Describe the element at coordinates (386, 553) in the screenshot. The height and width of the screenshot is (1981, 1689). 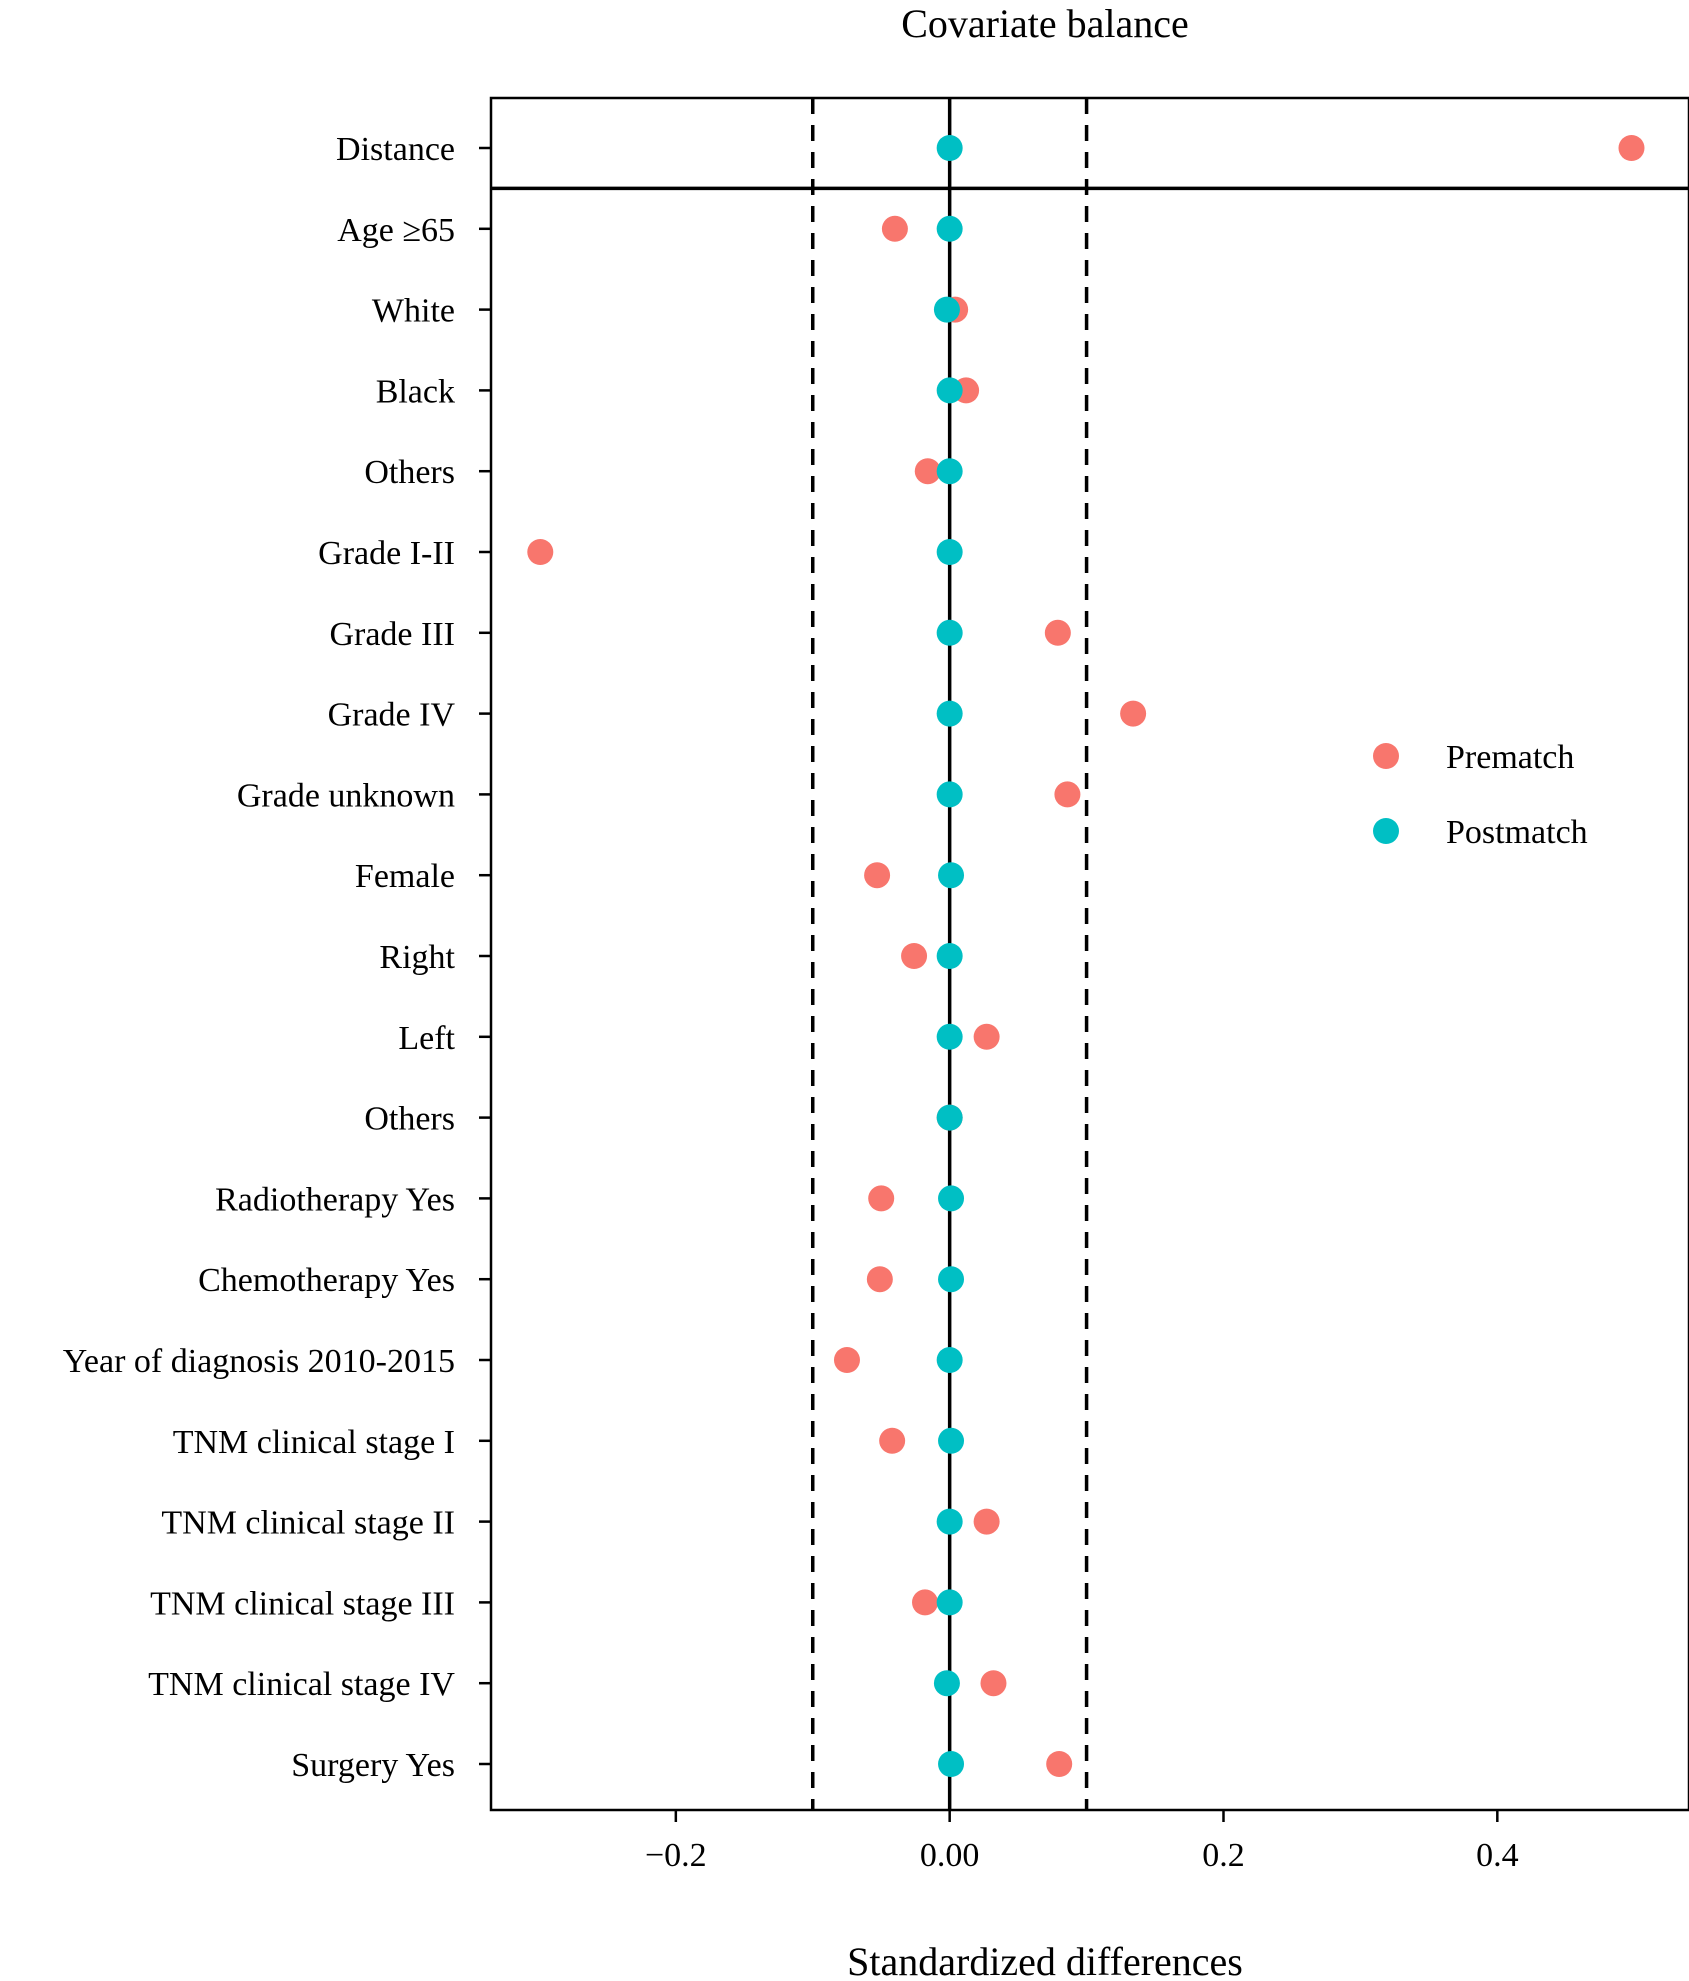
I see `y-tick-label: Grade I-II` at that location.